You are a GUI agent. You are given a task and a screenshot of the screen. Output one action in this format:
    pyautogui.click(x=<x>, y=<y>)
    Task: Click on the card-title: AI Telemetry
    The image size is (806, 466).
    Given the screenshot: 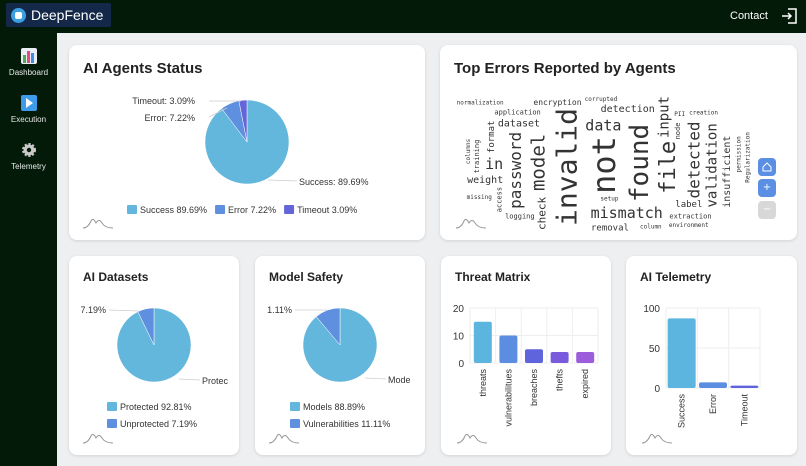 What is the action you would take?
    pyautogui.click(x=676, y=277)
    